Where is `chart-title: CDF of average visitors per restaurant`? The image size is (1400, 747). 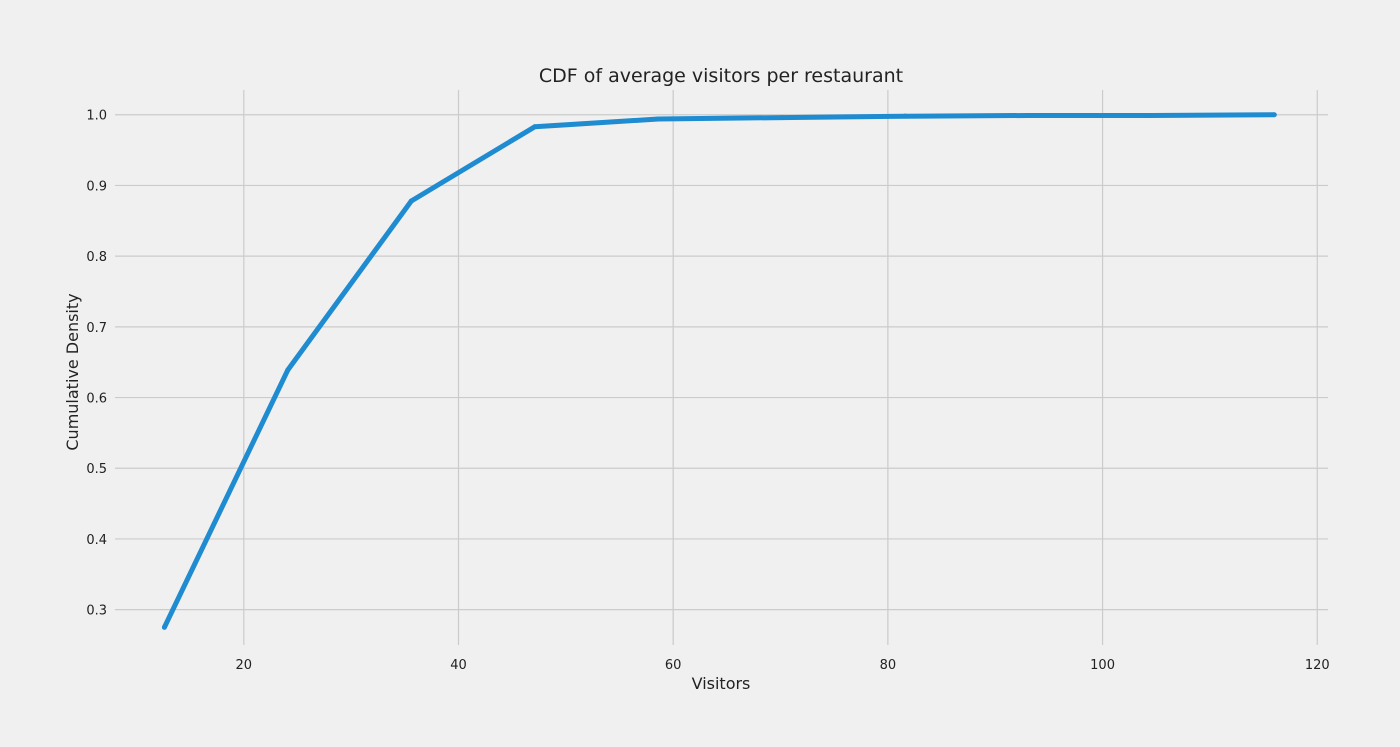
chart-title: CDF of average visitors per restaurant is located at coordinates (721, 76).